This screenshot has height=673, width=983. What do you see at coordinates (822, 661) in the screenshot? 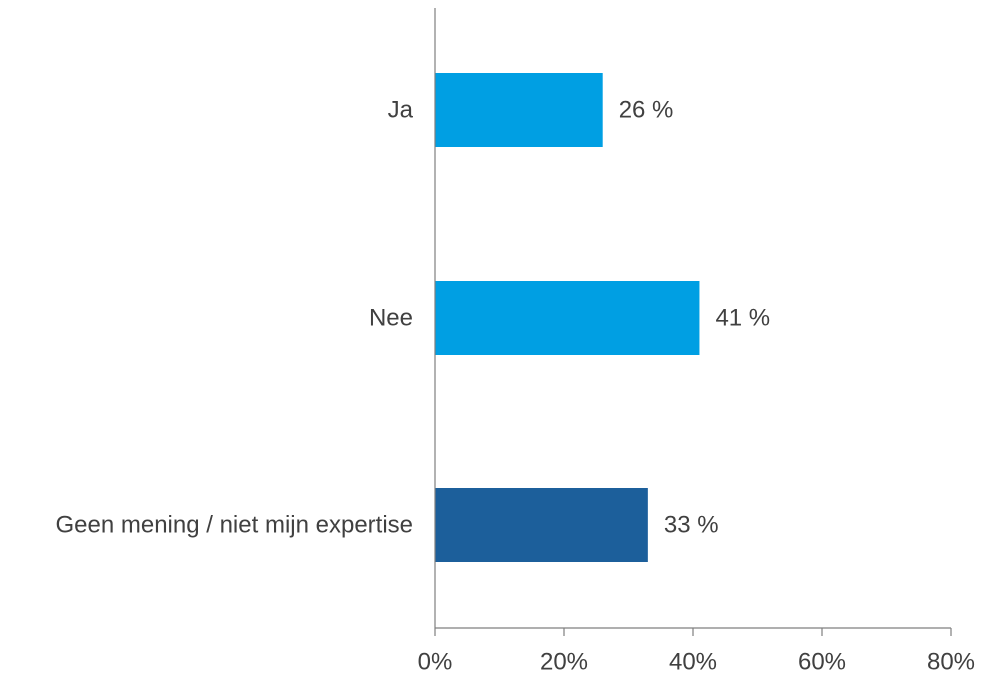
I see `x-tick-label-3: 60%` at bounding box center [822, 661].